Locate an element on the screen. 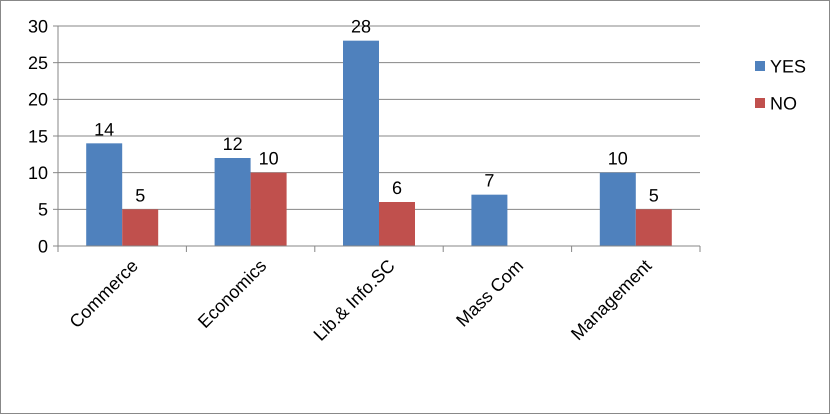 The height and width of the screenshot is (414, 830). y-tick-label: 10 is located at coordinates (38, 172).